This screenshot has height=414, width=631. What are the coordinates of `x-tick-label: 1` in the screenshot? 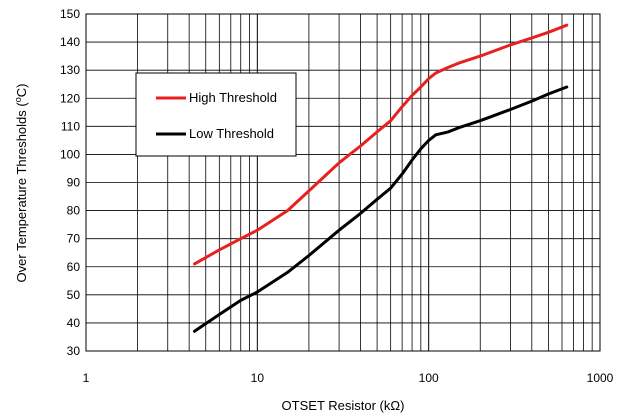 It's located at (86, 378).